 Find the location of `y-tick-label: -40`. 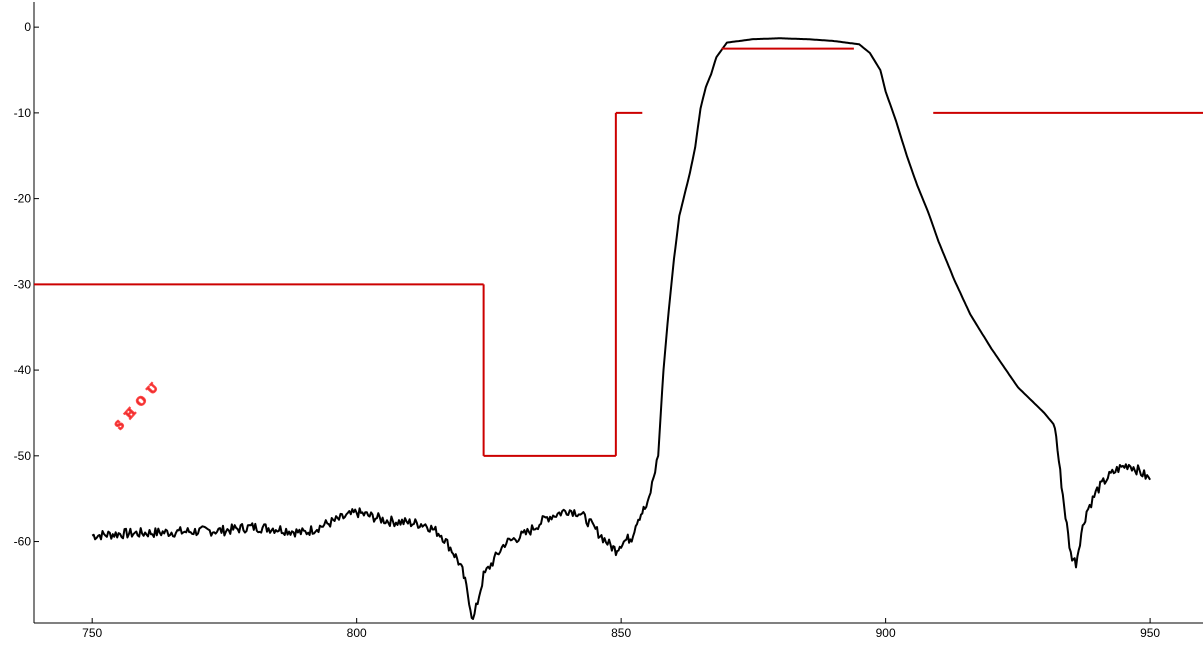

y-tick-label: -40 is located at coordinates (23, 370).